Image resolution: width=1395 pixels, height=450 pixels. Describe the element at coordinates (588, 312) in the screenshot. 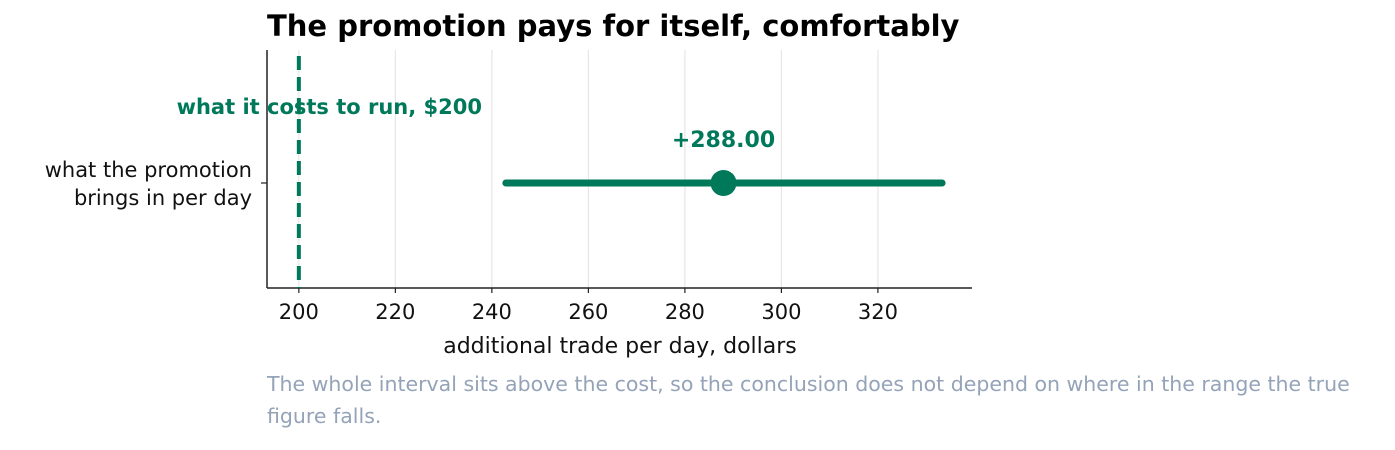

I see `x-tick-label: 260` at that location.